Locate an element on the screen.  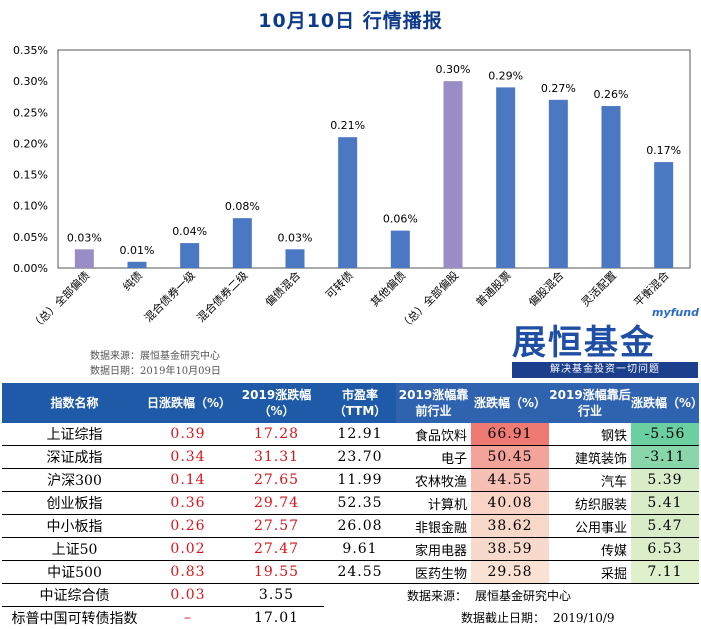
daily-change-cell: – is located at coordinates (188, 618).